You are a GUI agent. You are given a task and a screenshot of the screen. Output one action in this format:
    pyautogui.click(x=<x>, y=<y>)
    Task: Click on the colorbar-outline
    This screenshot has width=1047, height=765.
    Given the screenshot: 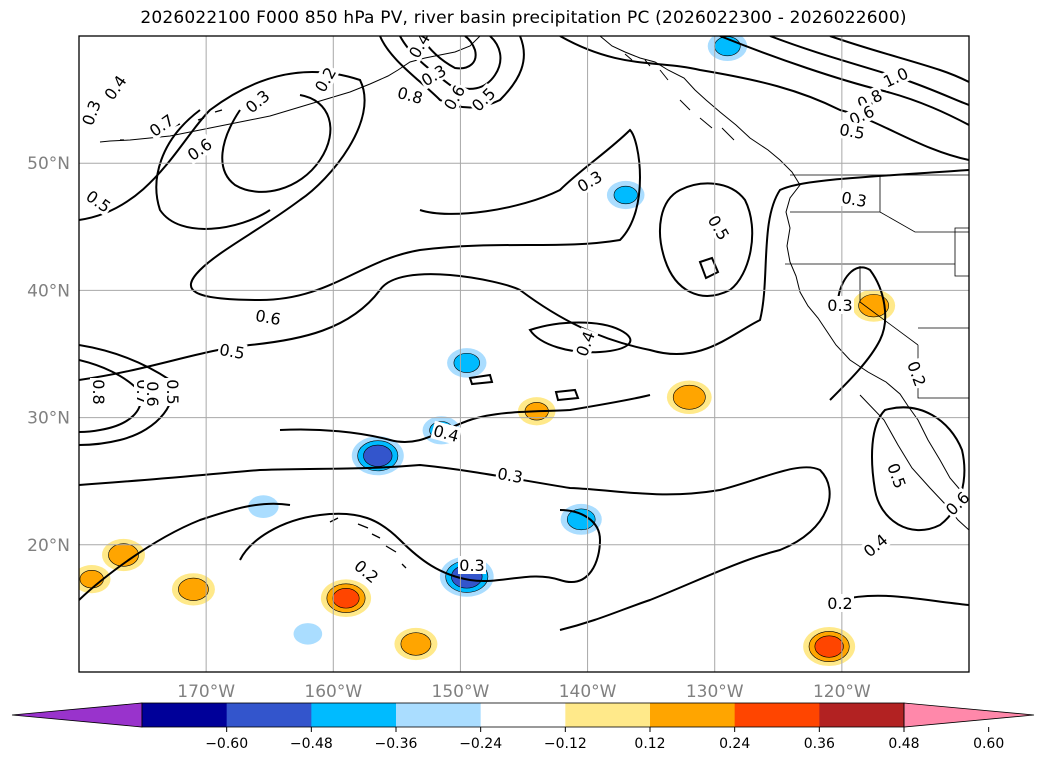 What is the action you would take?
    pyautogui.click(x=523, y=715)
    